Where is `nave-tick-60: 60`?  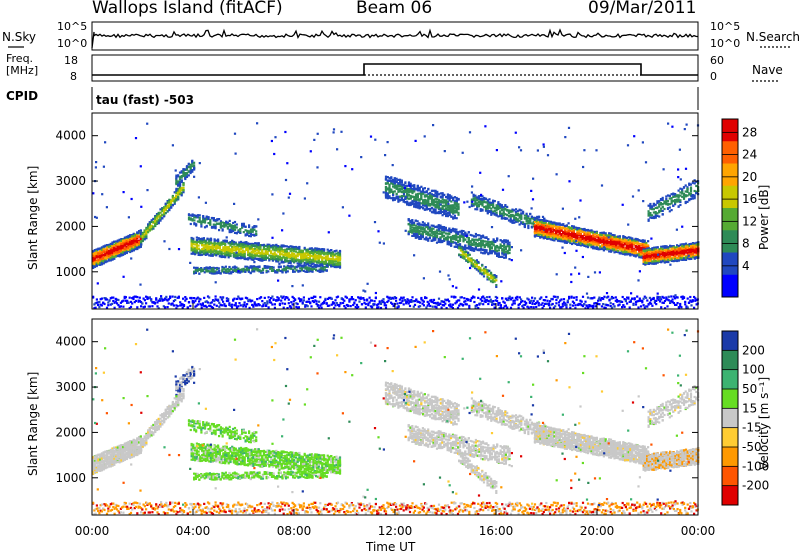
nave-tick-60: 60 is located at coordinates (717, 60).